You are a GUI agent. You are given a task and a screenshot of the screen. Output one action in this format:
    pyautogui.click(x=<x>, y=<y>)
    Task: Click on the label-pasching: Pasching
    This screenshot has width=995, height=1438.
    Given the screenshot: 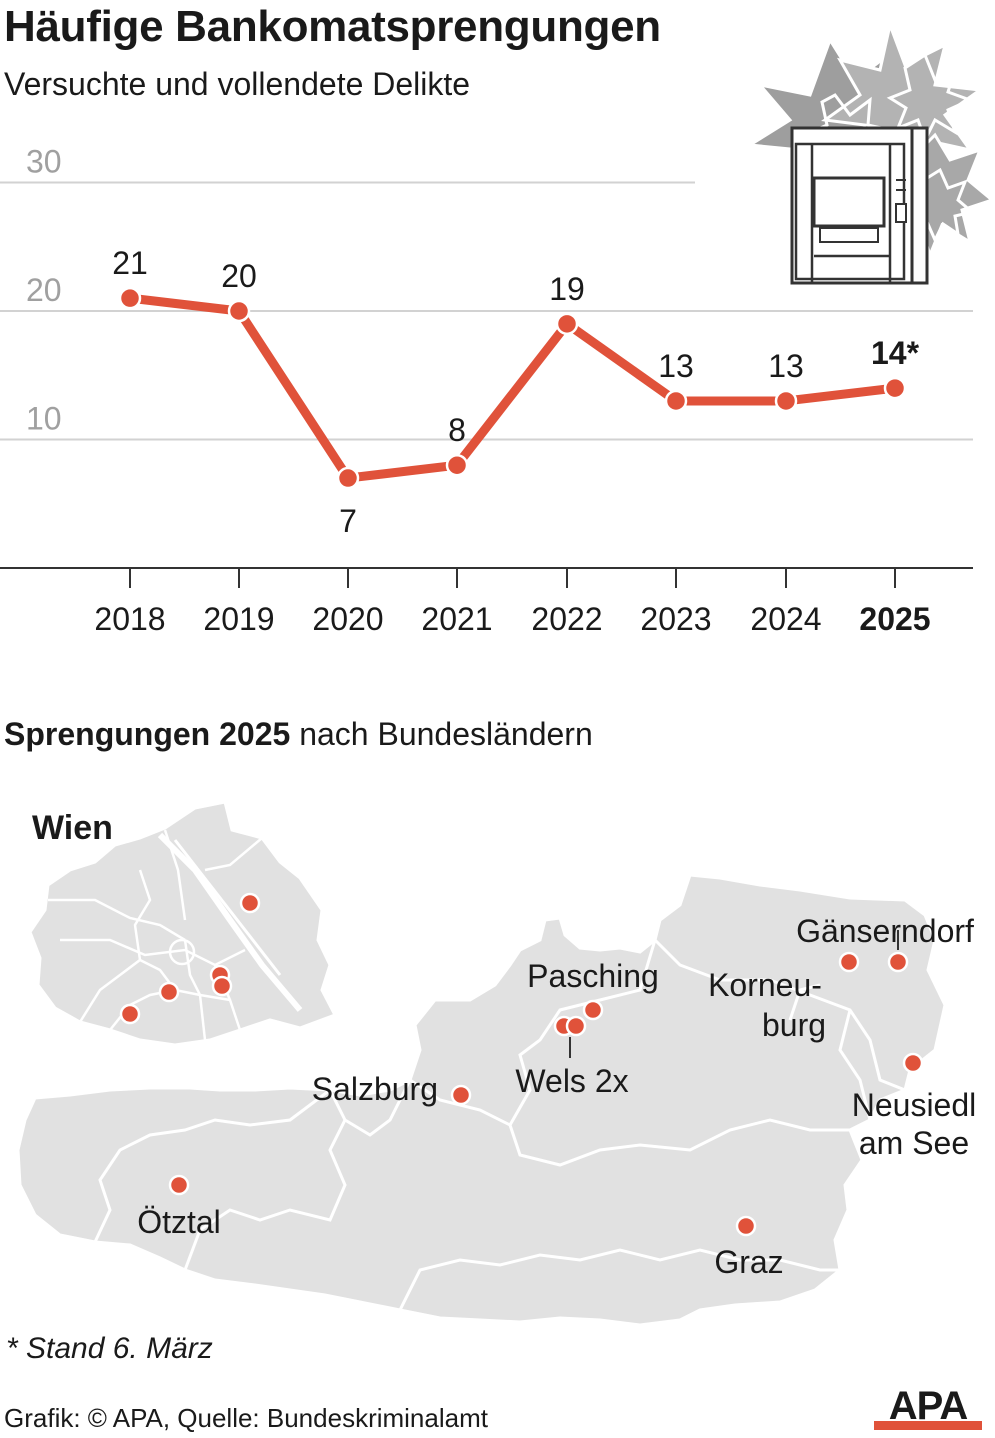 What is the action you would take?
    pyautogui.click(x=593, y=976)
    